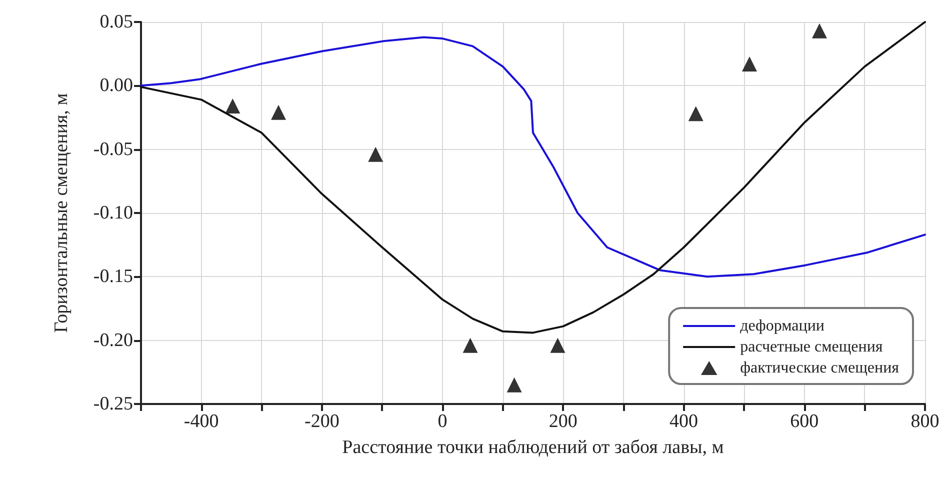  What do you see at coordinates (563, 421) in the screenshot?
I see `x-tick-label: 200` at bounding box center [563, 421].